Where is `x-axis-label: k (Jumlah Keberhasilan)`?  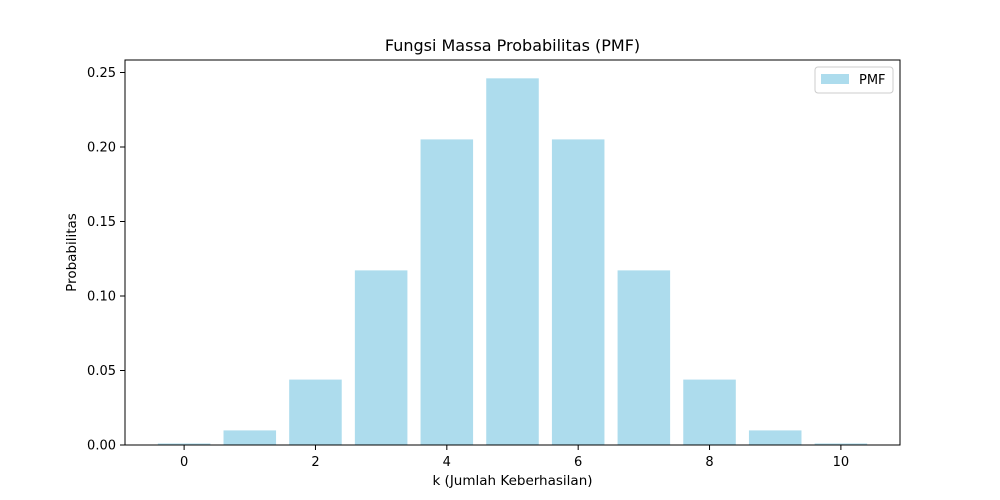 x-axis-label: k (Jumlah Keberhasilan) is located at coordinates (512, 481).